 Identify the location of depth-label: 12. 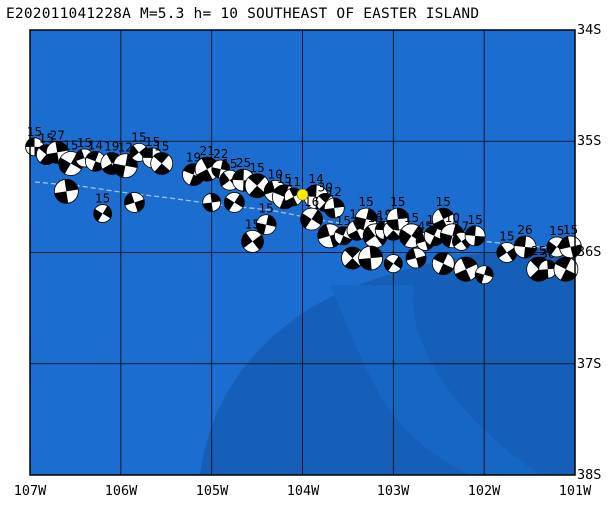
(125, 148).